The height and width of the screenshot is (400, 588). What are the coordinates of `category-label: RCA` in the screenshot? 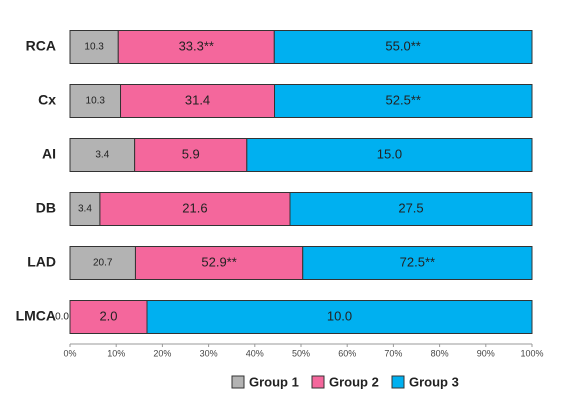 It's located at (41, 46).